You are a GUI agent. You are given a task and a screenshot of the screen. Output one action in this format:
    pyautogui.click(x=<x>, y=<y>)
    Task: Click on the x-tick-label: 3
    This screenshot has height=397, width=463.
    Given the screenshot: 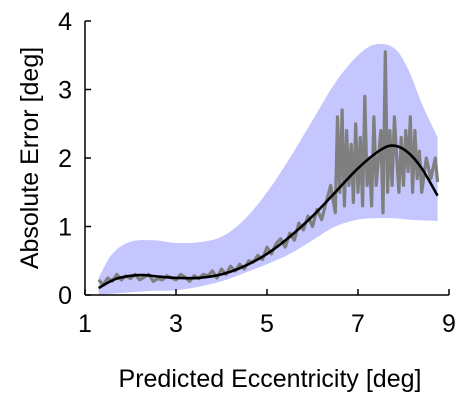 What is the action you would take?
    pyautogui.click(x=176, y=324)
    